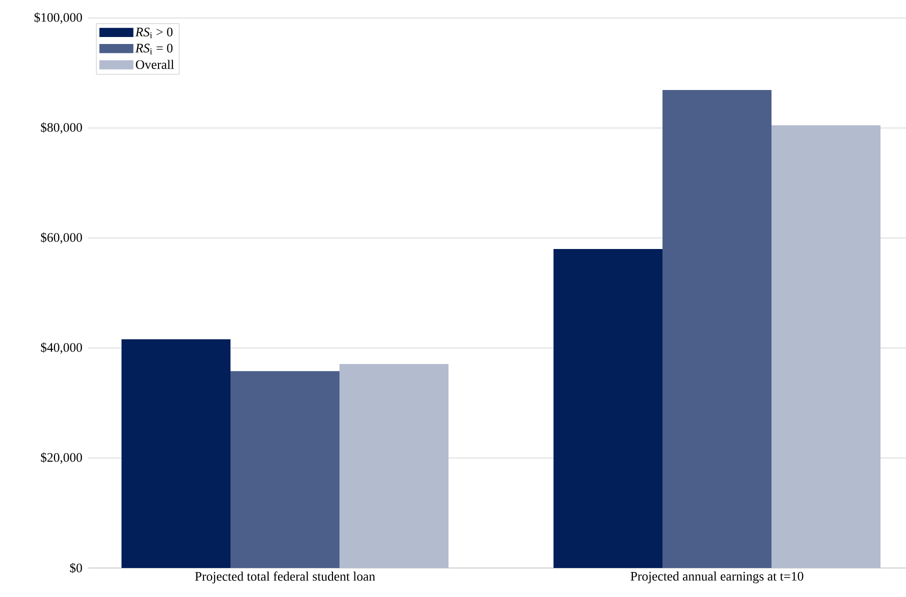 The image size is (906, 597). I want to click on y-tick-label: $40,000, so click(61, 348).